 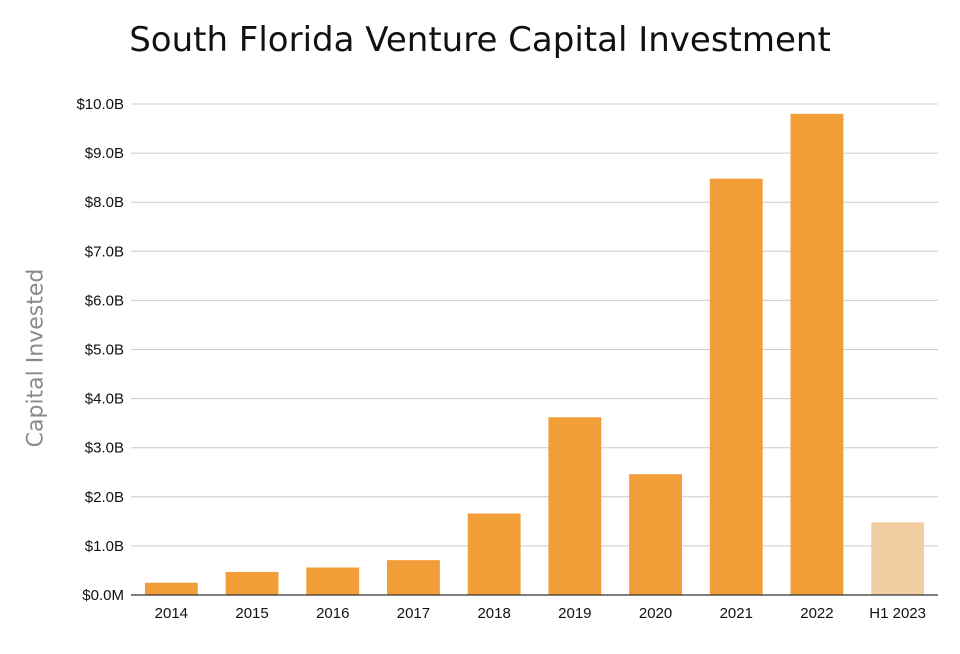 What do you see at coordinates (574, 613) in the screenshot?
I see `x-tick-label: 2019` at bounding box center [574, 613].